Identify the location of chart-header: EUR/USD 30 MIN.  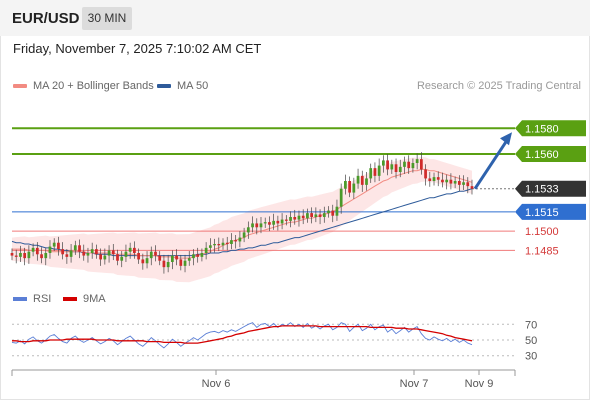
(295, 18).